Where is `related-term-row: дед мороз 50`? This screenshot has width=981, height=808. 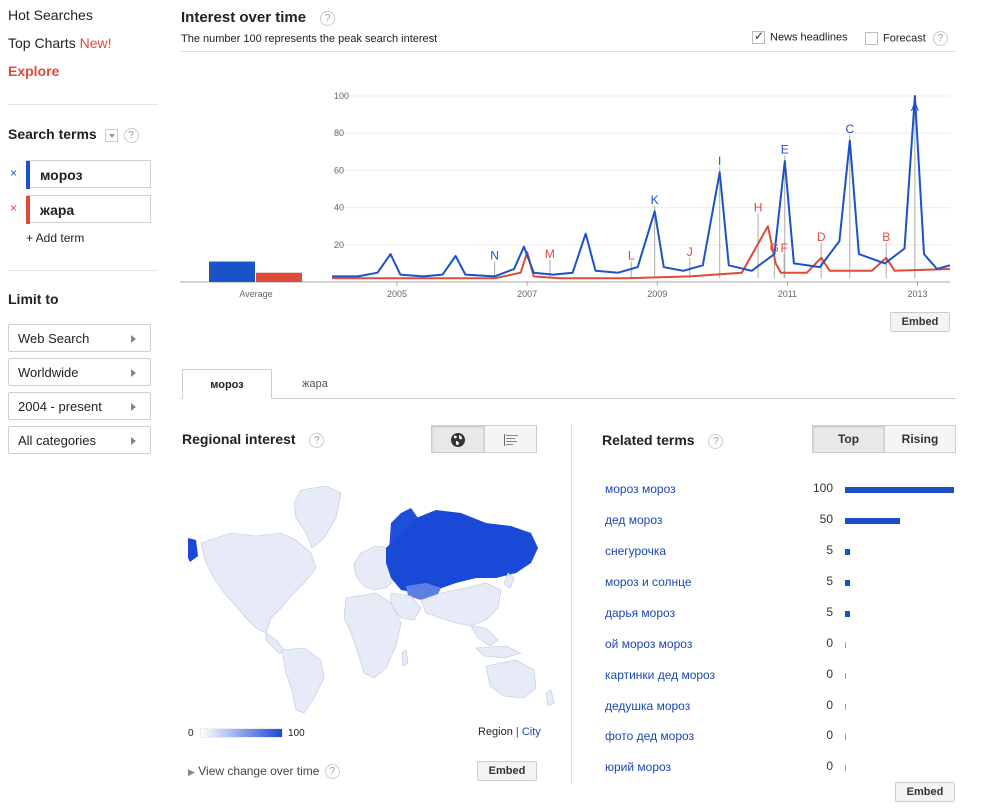
related-term-row: дед мороз 50 is located at coordinates (779, 521).